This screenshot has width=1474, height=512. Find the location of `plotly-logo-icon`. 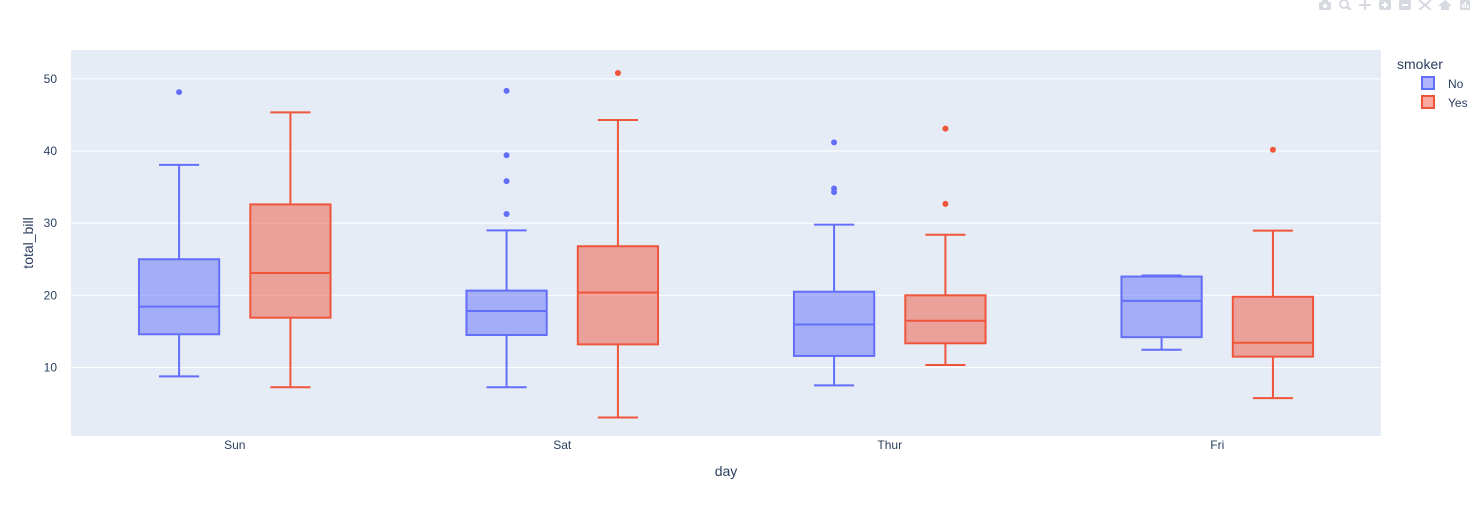

plotly-logo-icon is located at coordinates (1465, 5).